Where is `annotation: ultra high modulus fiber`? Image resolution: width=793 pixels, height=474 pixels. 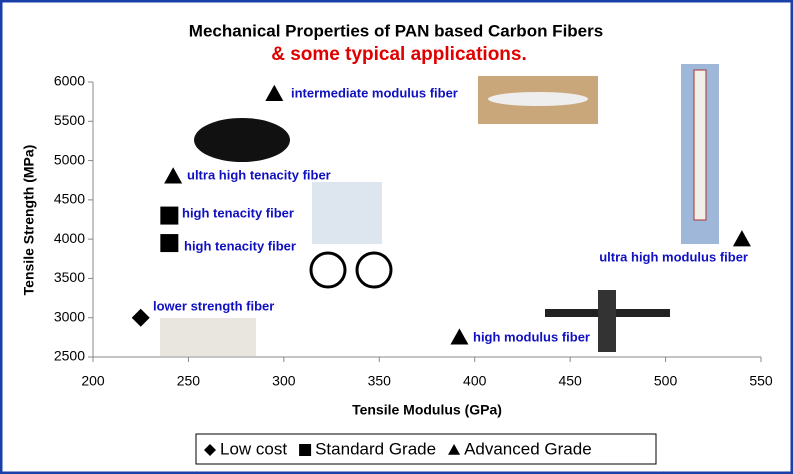
annotation: ultra high modulus fiber is located at coordinates (673, 256).